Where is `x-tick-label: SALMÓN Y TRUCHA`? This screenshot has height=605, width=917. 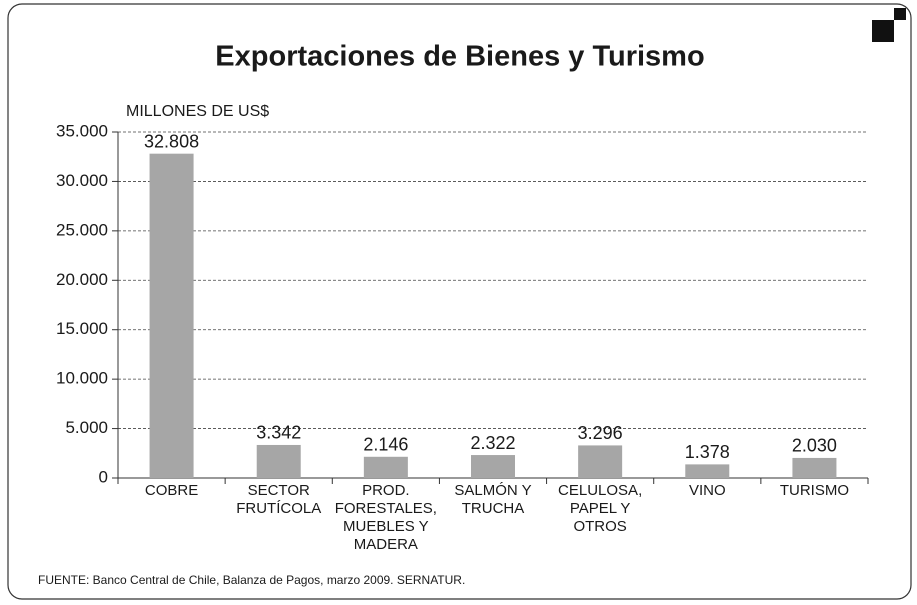 x-tick-label: SALMÓN Y TRUCHA is located at coordinates (492, 499).